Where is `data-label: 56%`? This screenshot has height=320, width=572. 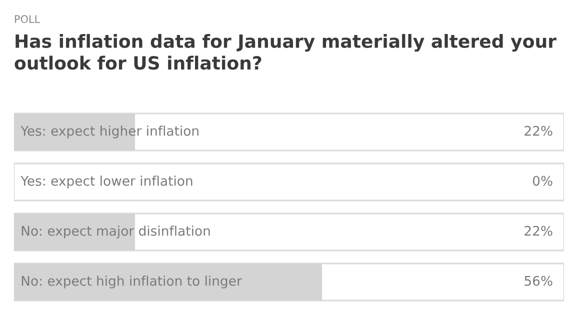
data-label: 56% is located at coordinates (538, 281).